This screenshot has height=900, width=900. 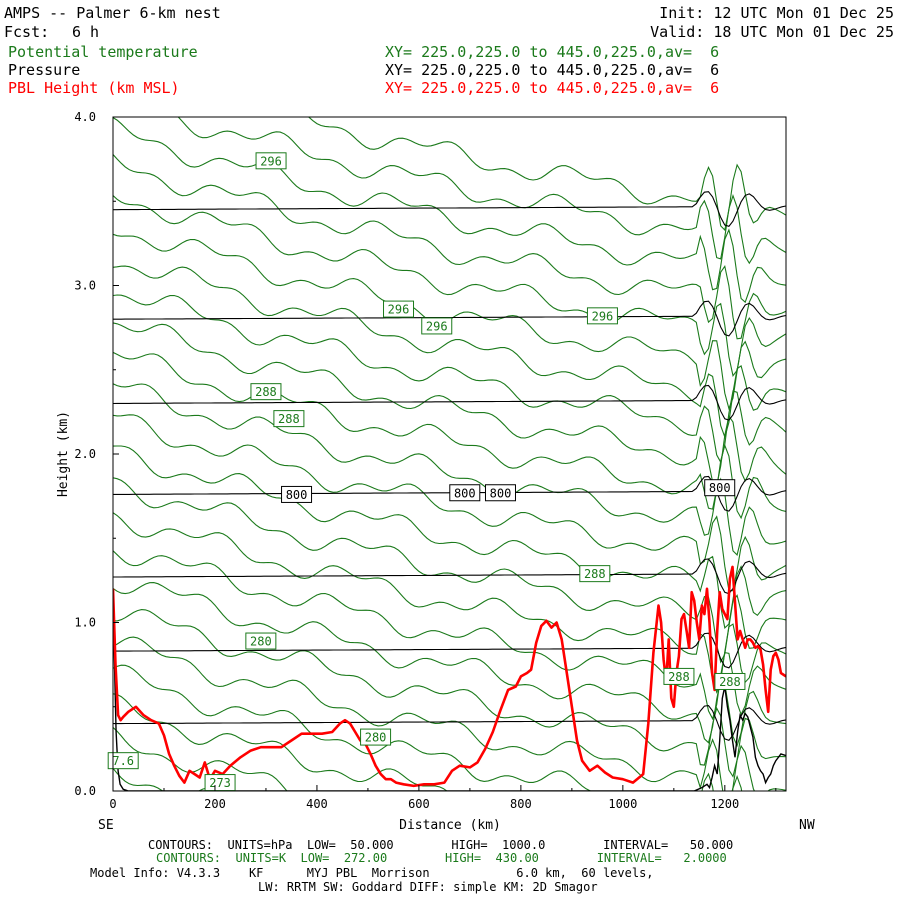 What do you see at coordinates (317, 804) in the screenshot?
I see `x-tick-label: 400` at bounding box center [317, 804].